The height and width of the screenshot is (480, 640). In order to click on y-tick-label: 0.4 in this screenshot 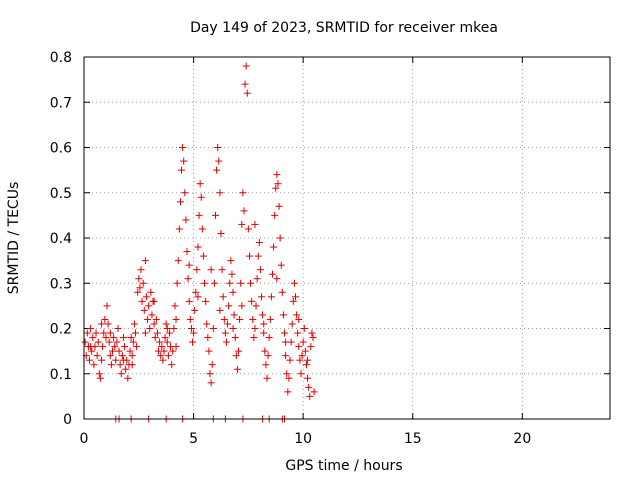, I will do `click(61, 239)`.